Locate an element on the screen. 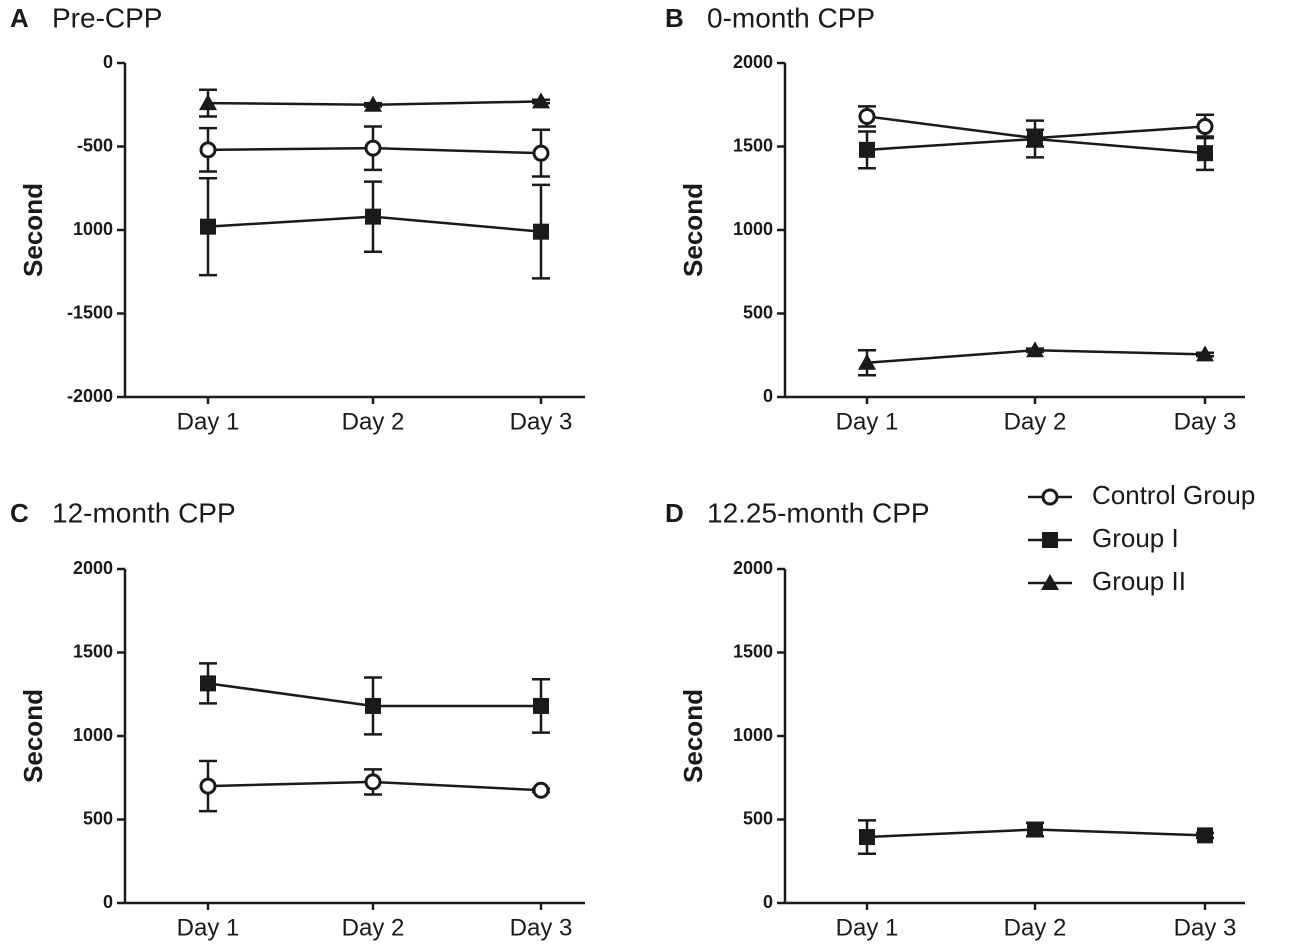 Image resolution: width=1300 pixels, height=952 pixels. panel-letter: A is located at coordinates (19, 18).